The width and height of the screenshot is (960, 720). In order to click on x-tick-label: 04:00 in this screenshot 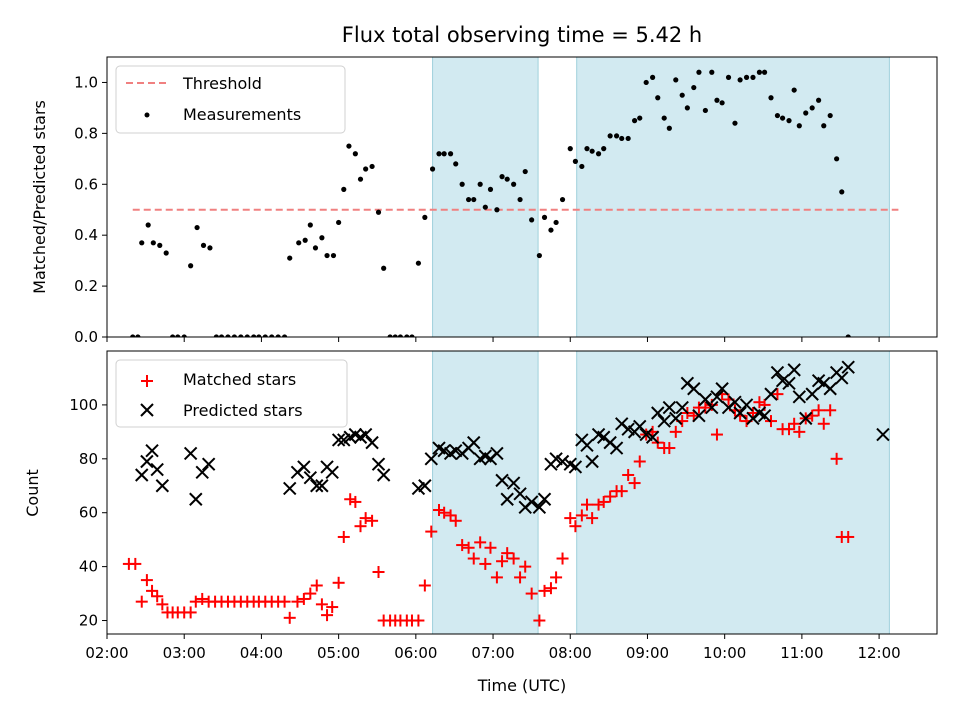, I will do `click(261, 653)`.